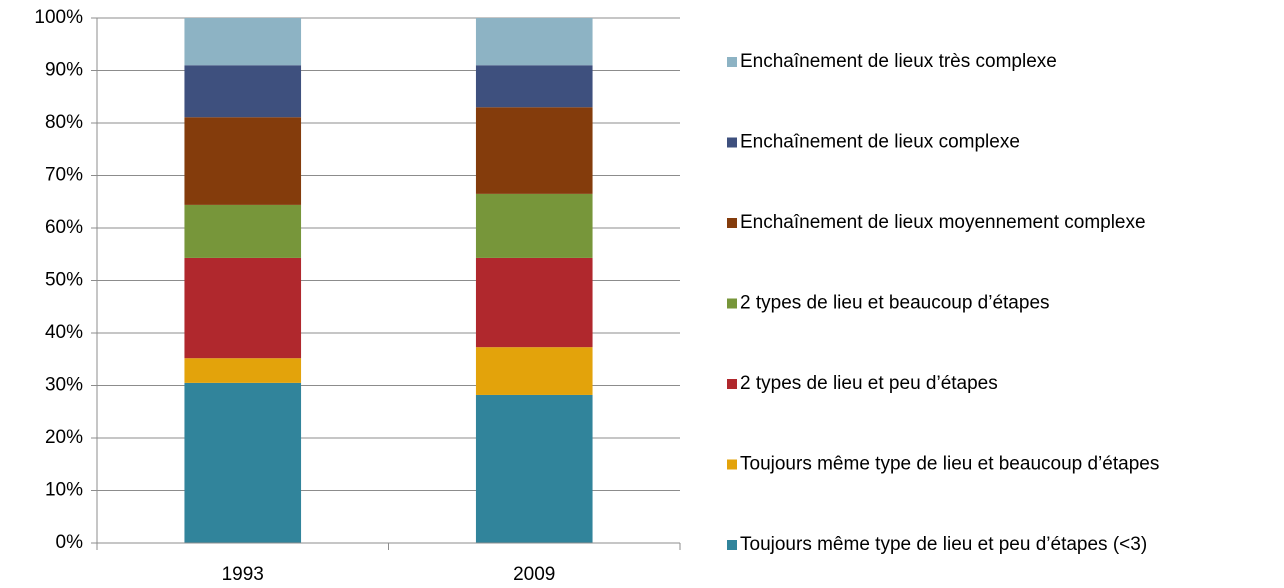  I want to click on legend-label: Enchaînement de lieux très complexe, so click(898, 61).